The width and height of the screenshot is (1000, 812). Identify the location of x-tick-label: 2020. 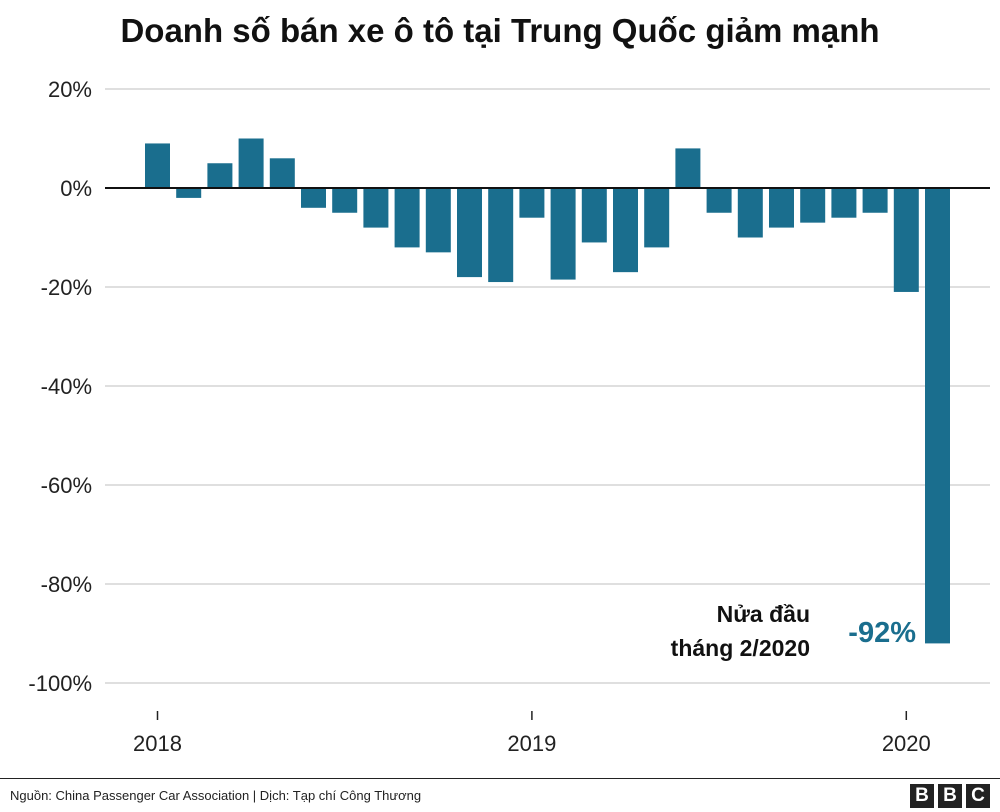
(906, 743).